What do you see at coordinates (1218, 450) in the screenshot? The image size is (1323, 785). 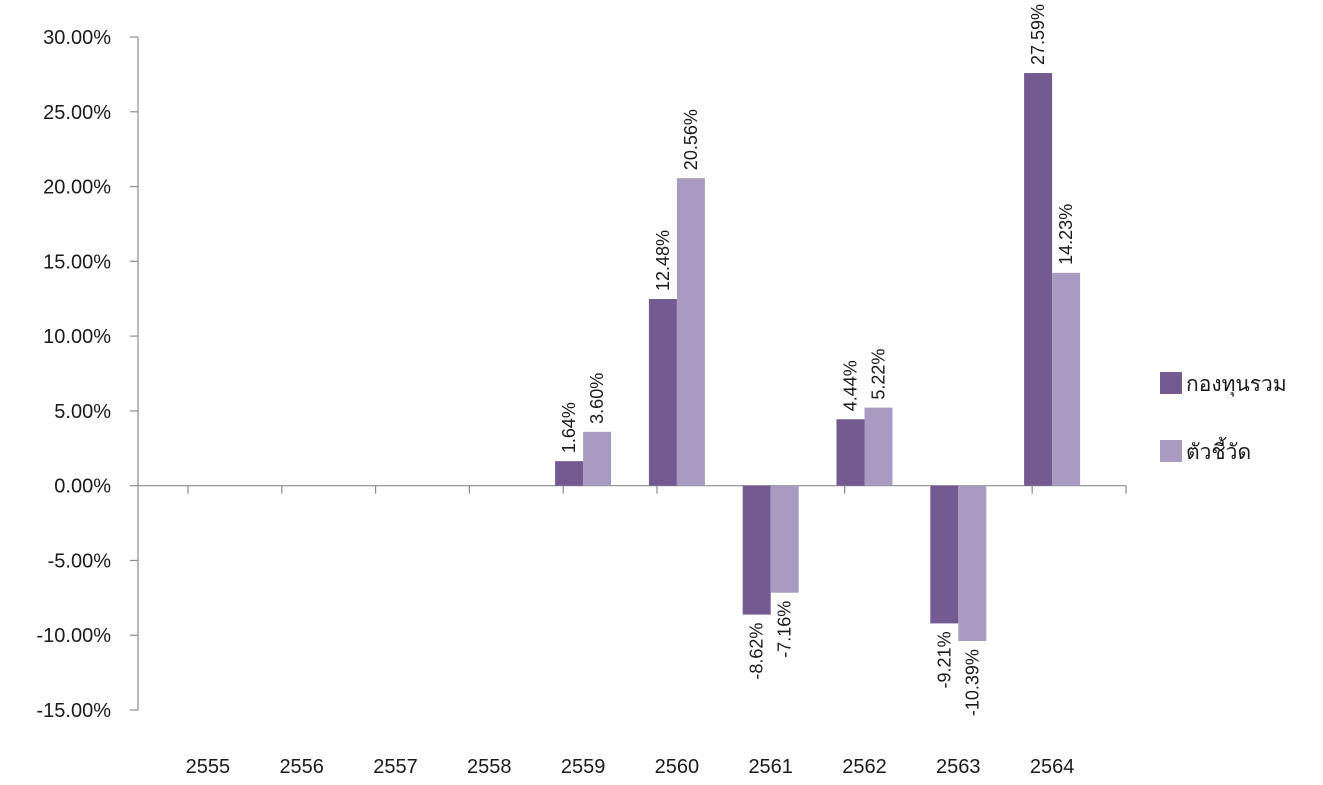 I see `legend-label: ตัวชี้วัด` at bounding box center [1218, 450].